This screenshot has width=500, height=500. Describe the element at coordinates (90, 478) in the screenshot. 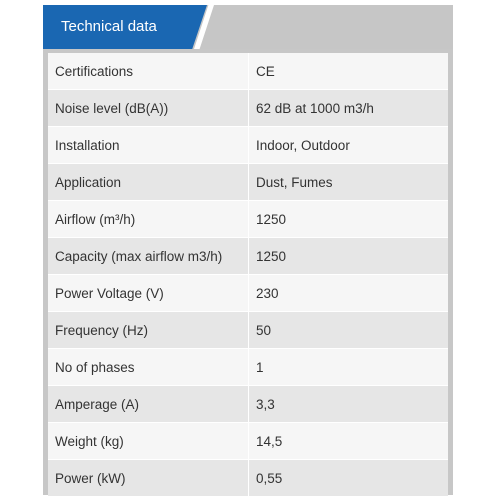

I see `row-label: Power (kW)` at that location.